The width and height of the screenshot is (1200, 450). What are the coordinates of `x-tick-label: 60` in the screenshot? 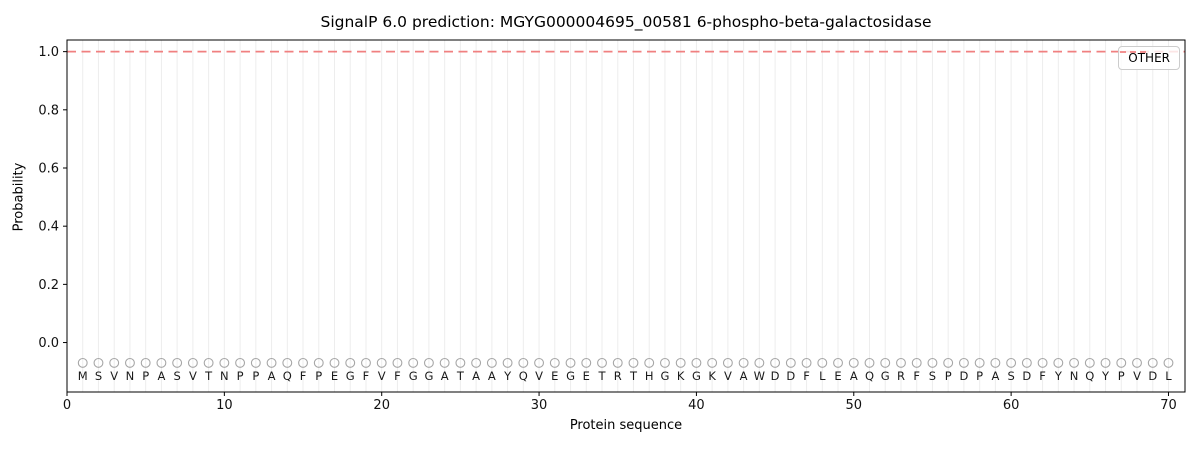 It's located at (1011, 405).